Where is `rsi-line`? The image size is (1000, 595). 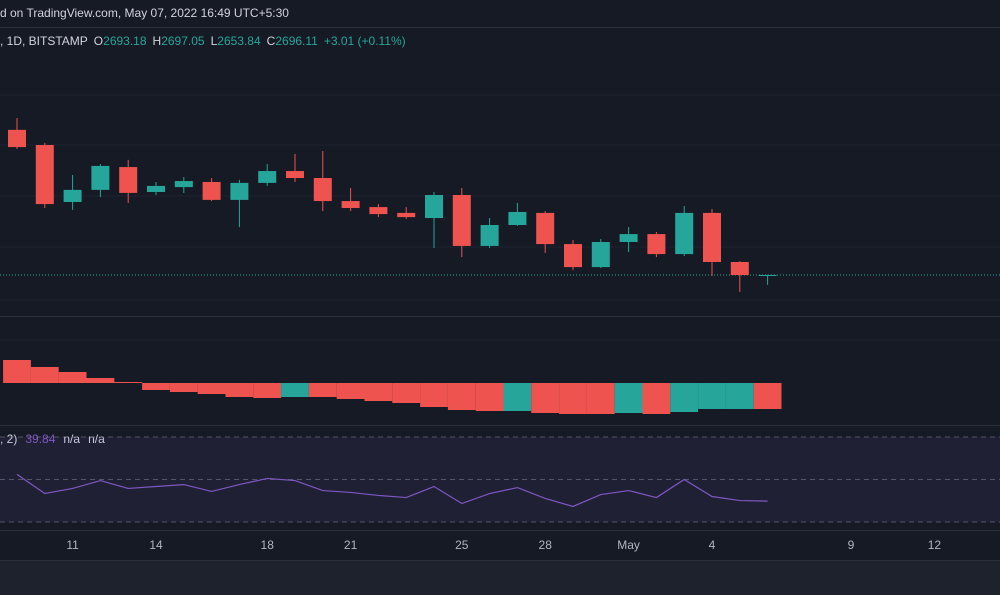 rsi-line is located at coordinates (392, 490).